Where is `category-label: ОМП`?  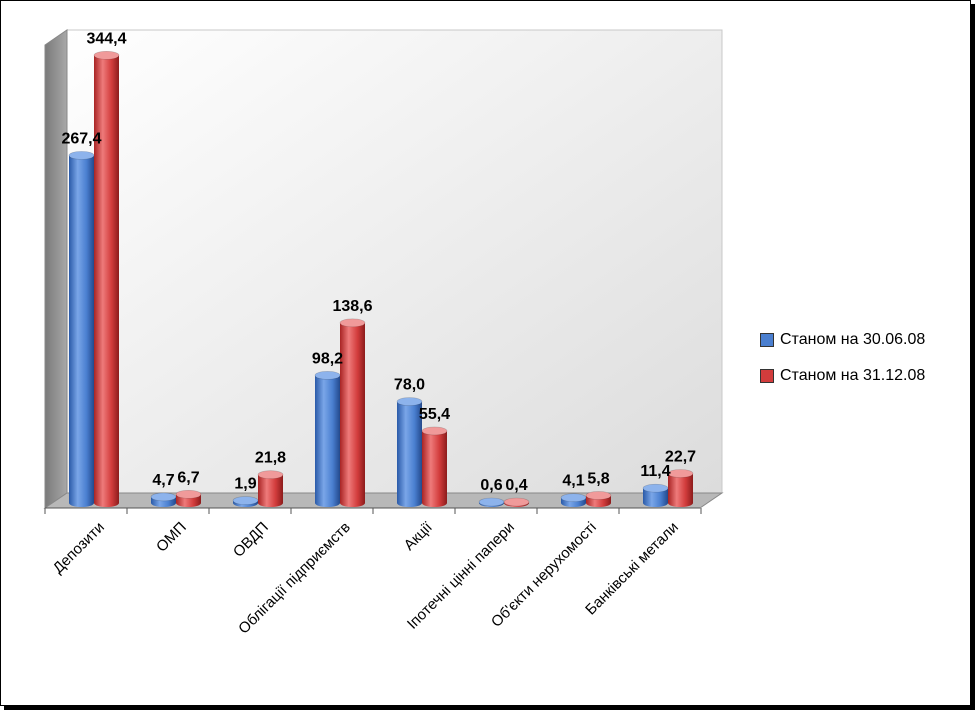 category-label: ОМП is located at coordinates (171, 537).